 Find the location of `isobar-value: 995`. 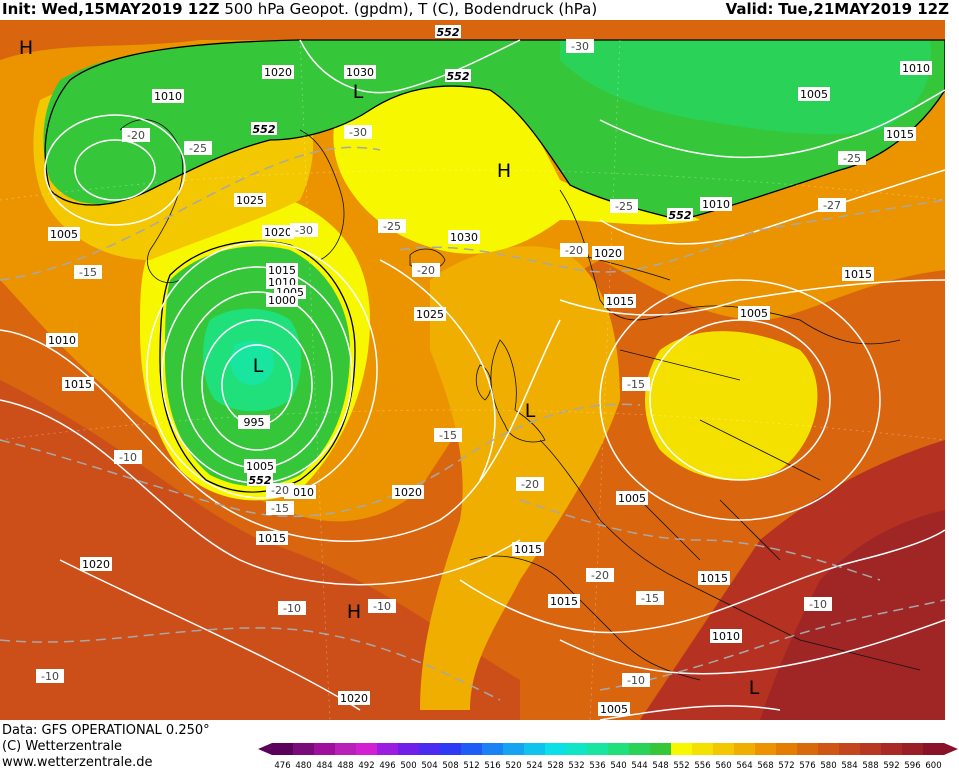

isobar-value: 995 is located at coordinates (254, 422).